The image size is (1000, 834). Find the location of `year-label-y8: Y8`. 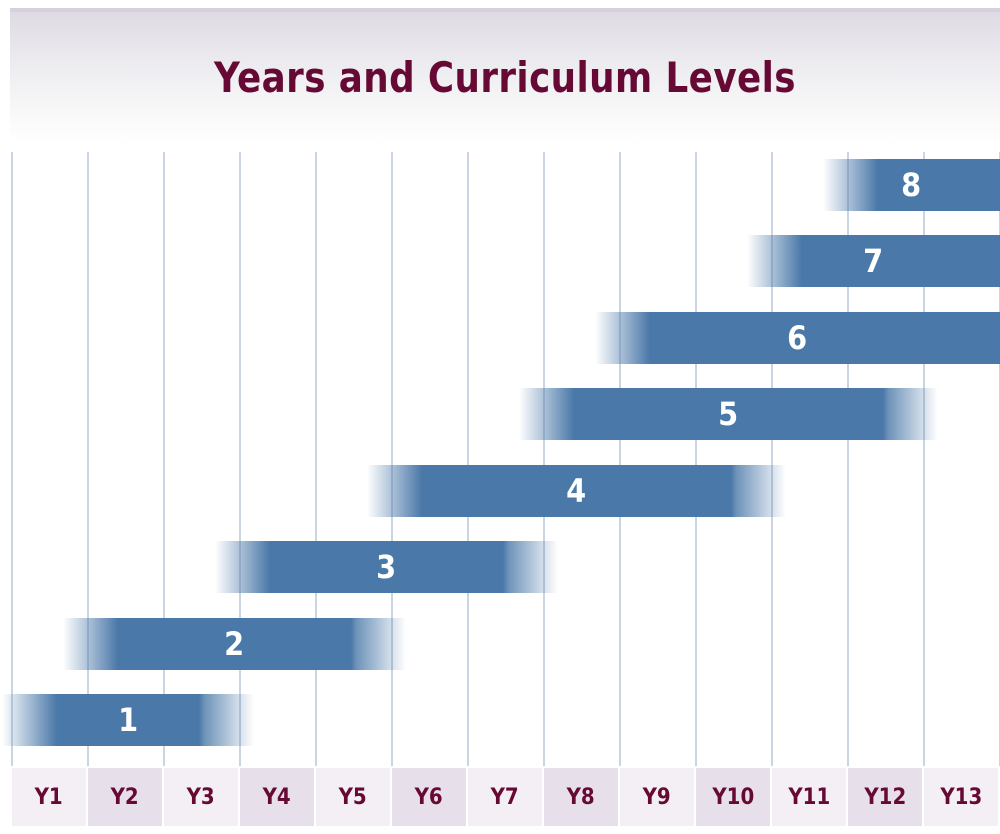

year-label-y8: Y8 is located at coordinates (581, 797).